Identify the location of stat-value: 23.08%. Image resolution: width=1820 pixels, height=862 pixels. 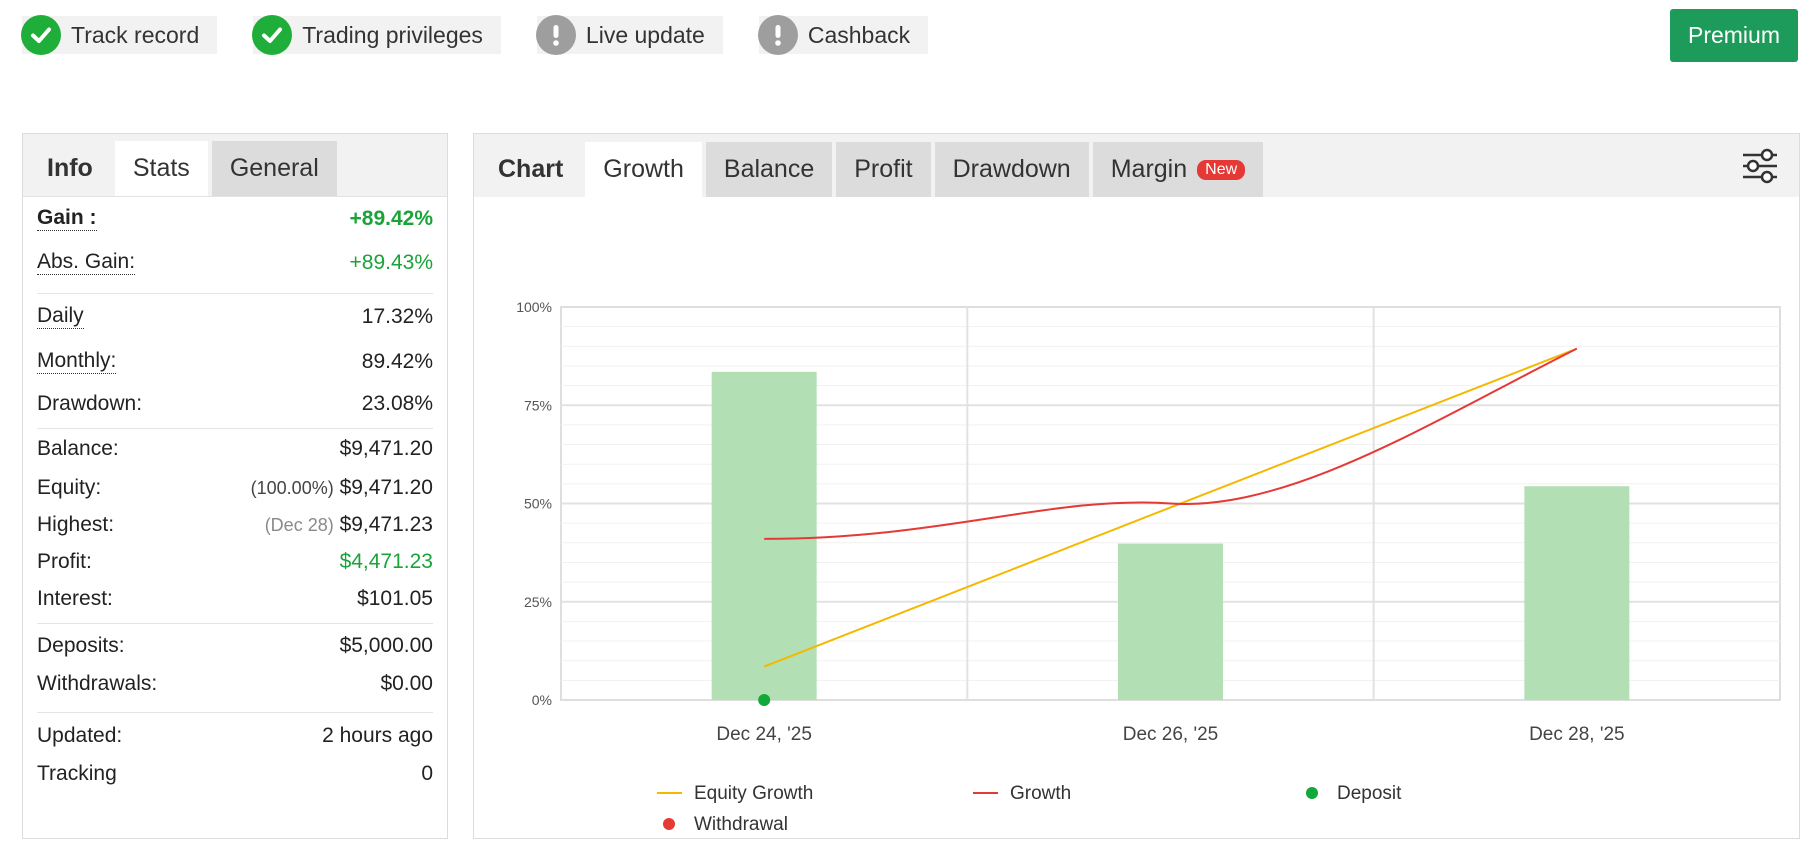
(397, 403).